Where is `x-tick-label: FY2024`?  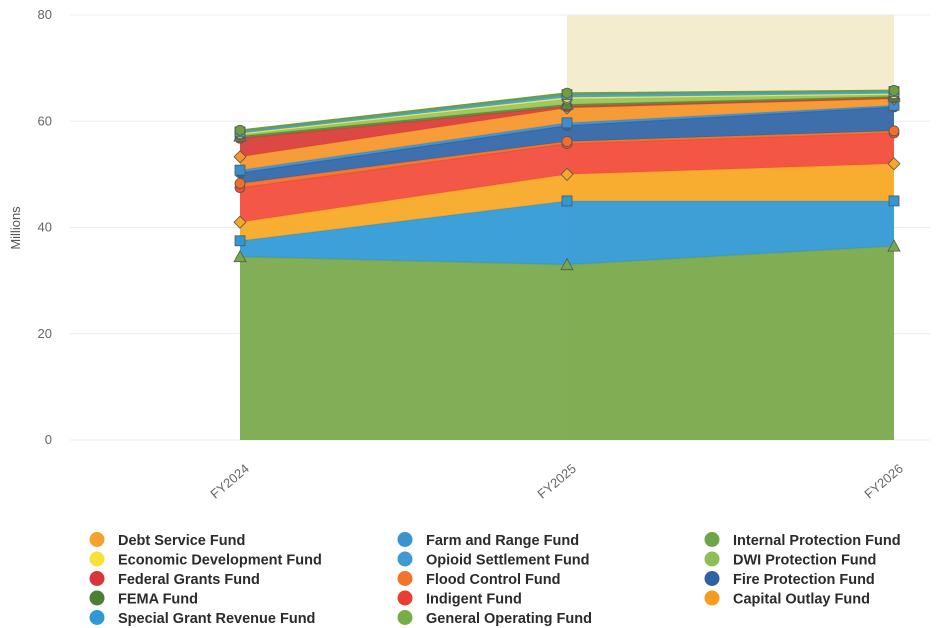 x-tick-label: FY2024 is located at coordinates (229, 481).